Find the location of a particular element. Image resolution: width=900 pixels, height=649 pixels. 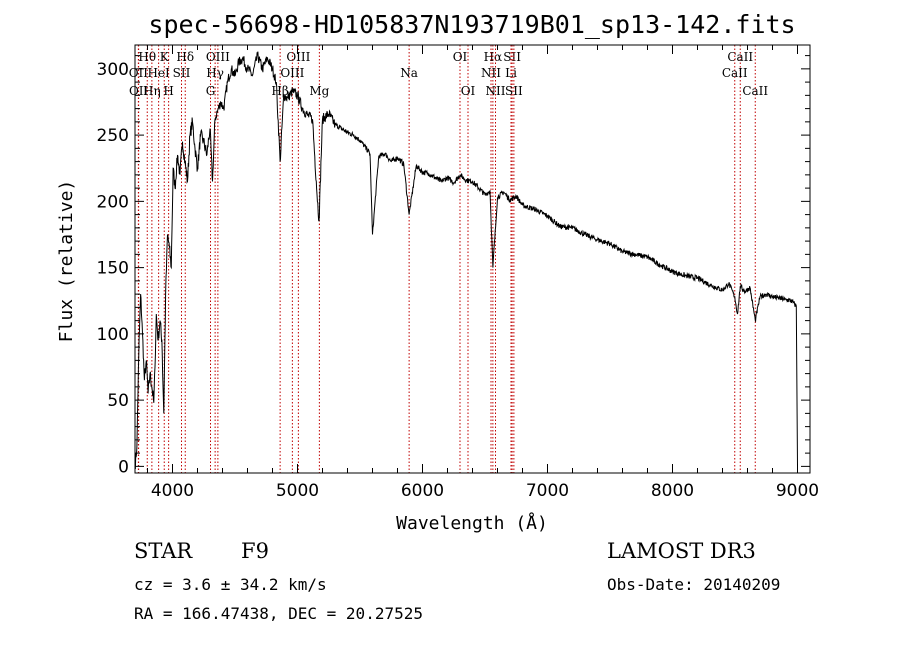

spectral-line-label: Hη is located at coordinates (152, 91).